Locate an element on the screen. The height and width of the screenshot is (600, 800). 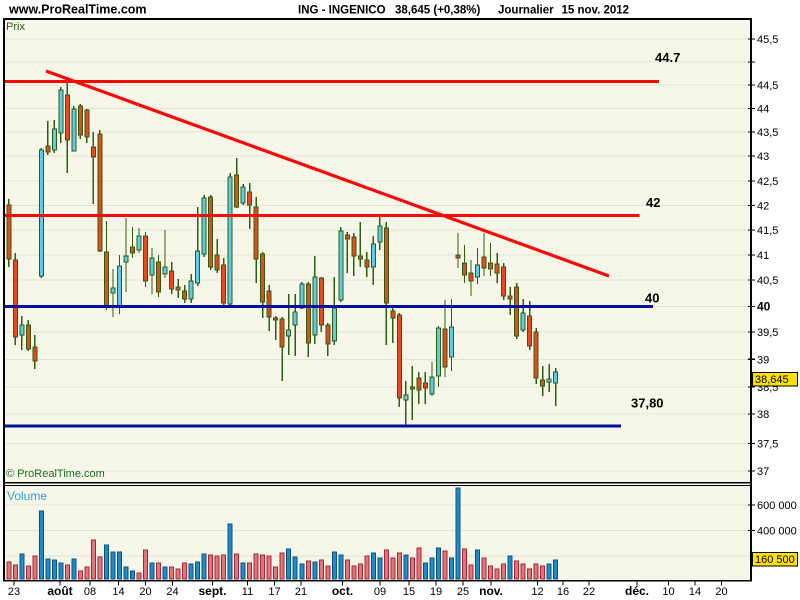
svg-text: 39 is located at coordinates (763, 360).